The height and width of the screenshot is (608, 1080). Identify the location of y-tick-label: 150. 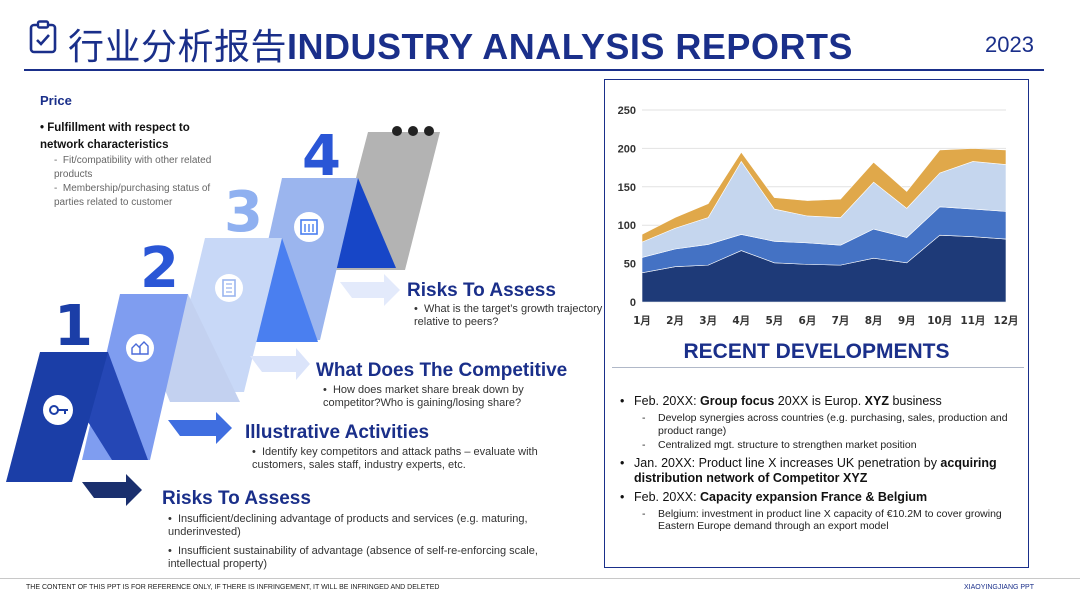
(627, 188).